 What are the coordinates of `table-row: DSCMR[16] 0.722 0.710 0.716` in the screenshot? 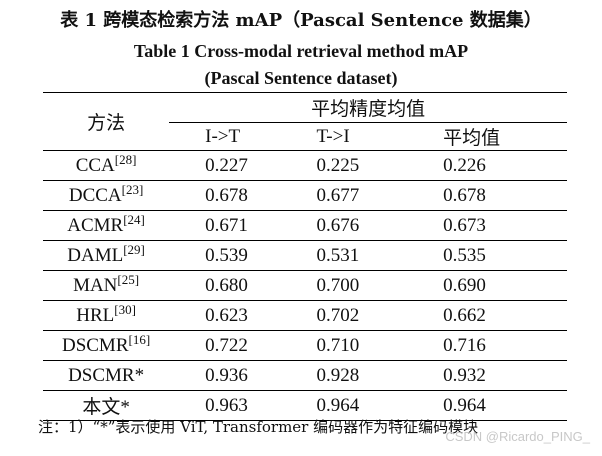 It's located at (305, 345).